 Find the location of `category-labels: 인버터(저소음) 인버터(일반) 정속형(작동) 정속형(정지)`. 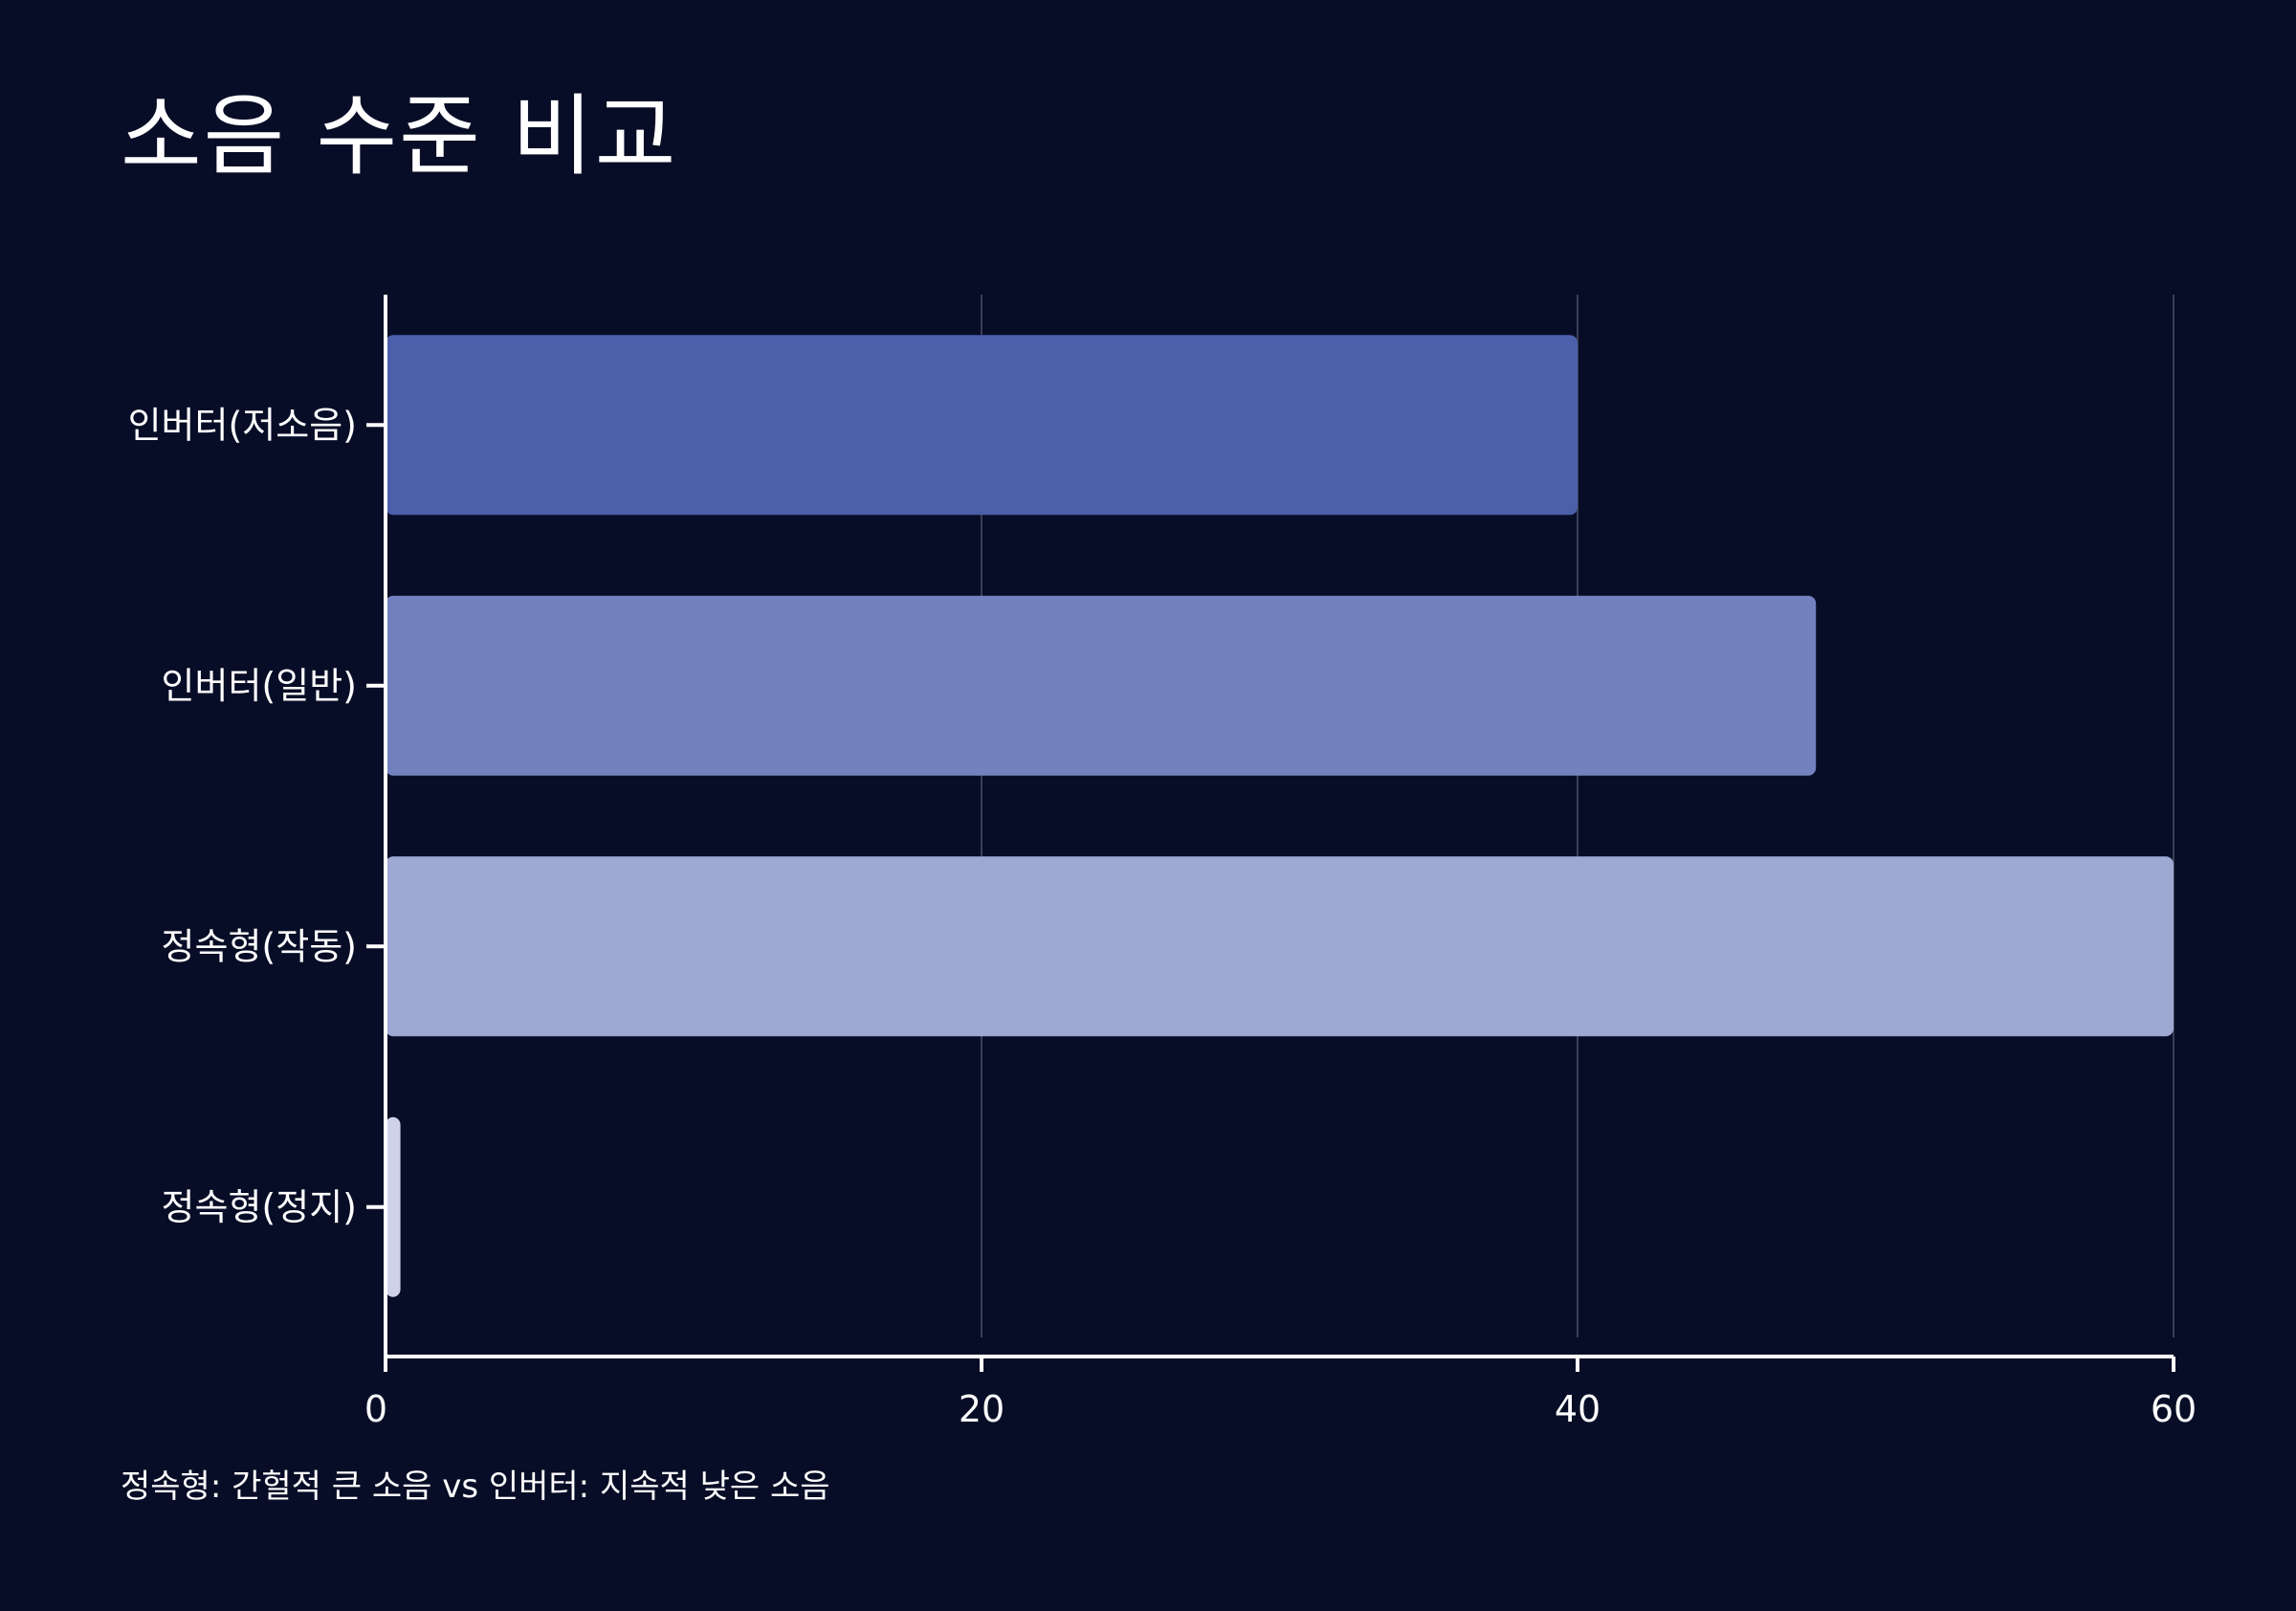

category-labels: 인버터(저소음) 인버터(일반) 정속형(작동) 정속형(정지) is located at coordinates (243, 816).